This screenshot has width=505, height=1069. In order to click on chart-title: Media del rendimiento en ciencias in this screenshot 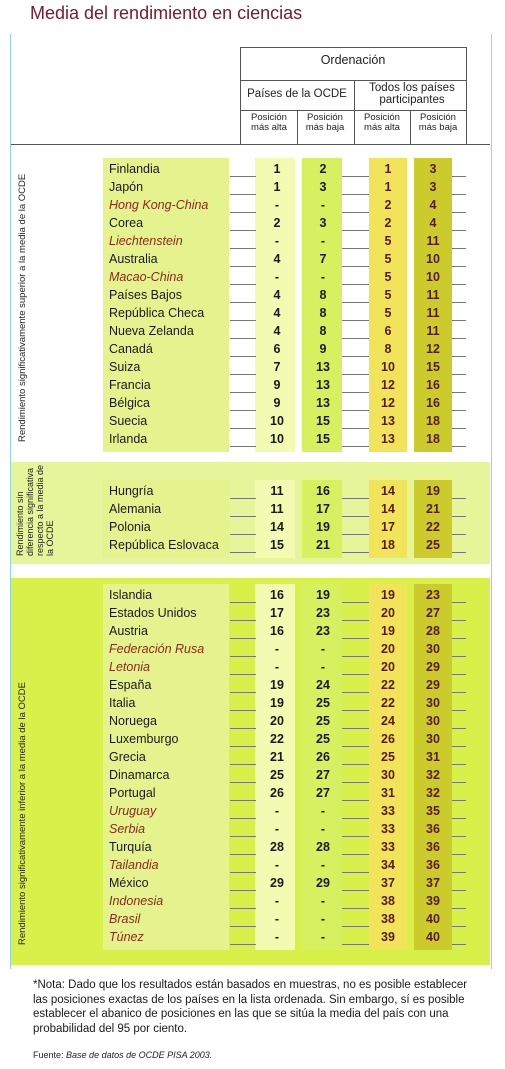, I will do `click(166, 13)`.